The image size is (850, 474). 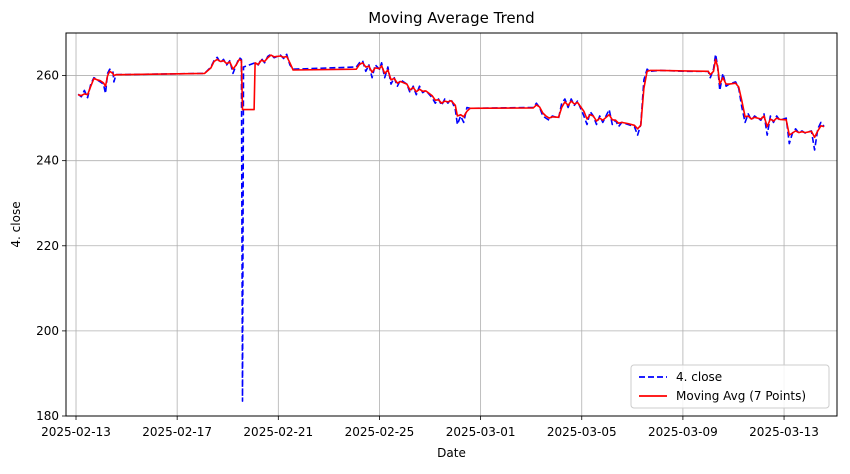 I want to click on y-tick-label: 220, so click(x=47, y=246).